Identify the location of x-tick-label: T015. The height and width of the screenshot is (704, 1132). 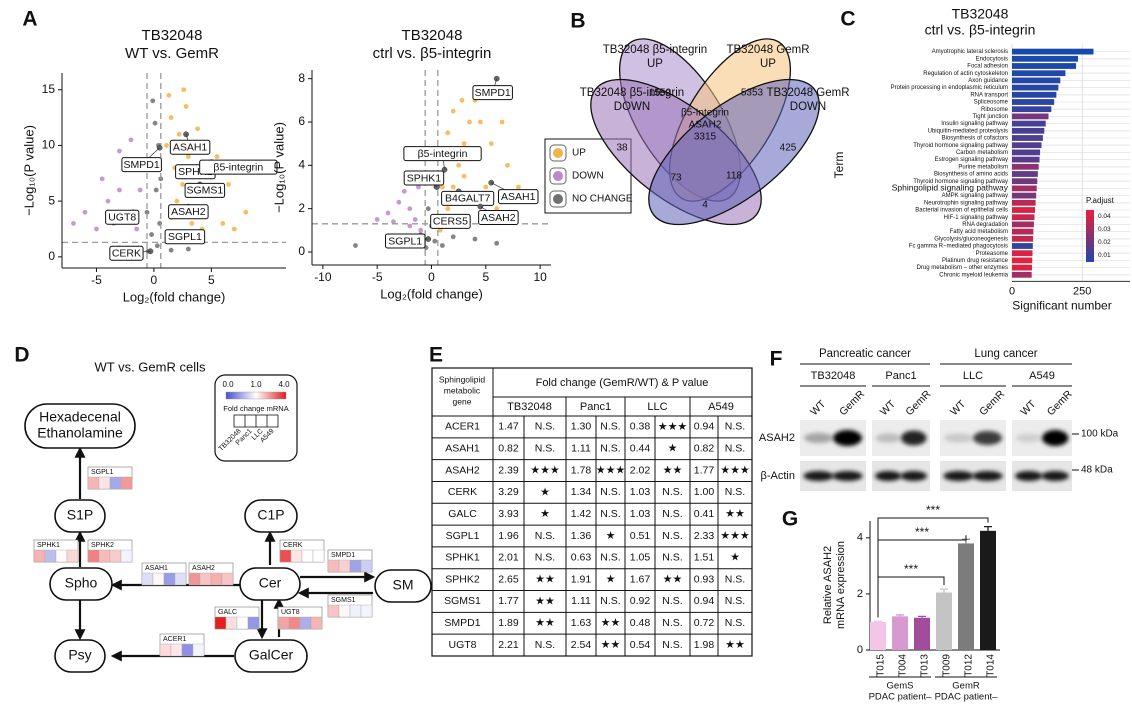
(881, 665).